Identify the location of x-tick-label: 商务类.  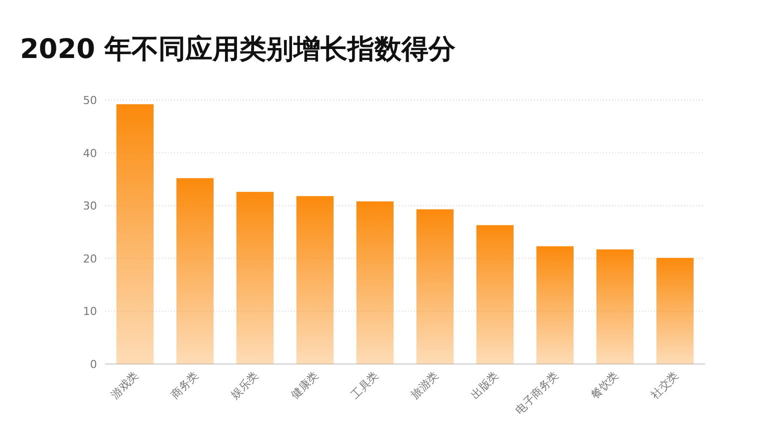
(185, 385).